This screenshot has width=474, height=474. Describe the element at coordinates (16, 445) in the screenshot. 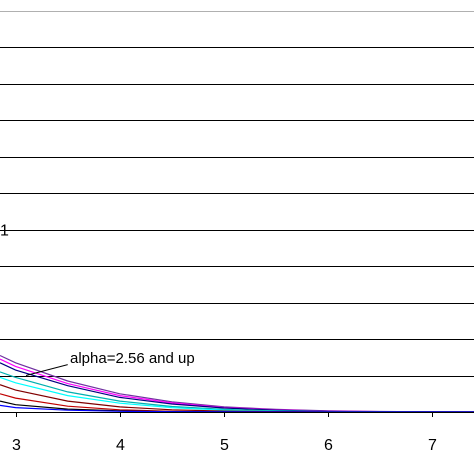

I see `x-tick-label-3: 3` at that location.